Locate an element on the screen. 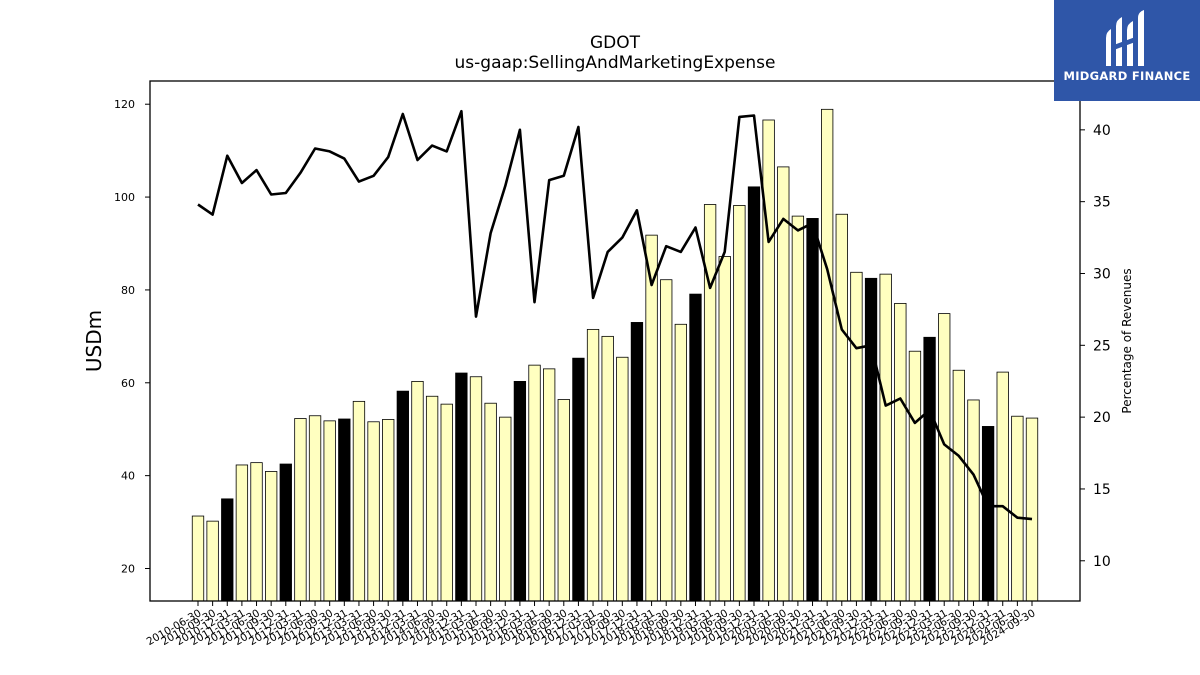  right-axis: 10 15 20 25 30 35 40 is located at coordinates (1095, 346).